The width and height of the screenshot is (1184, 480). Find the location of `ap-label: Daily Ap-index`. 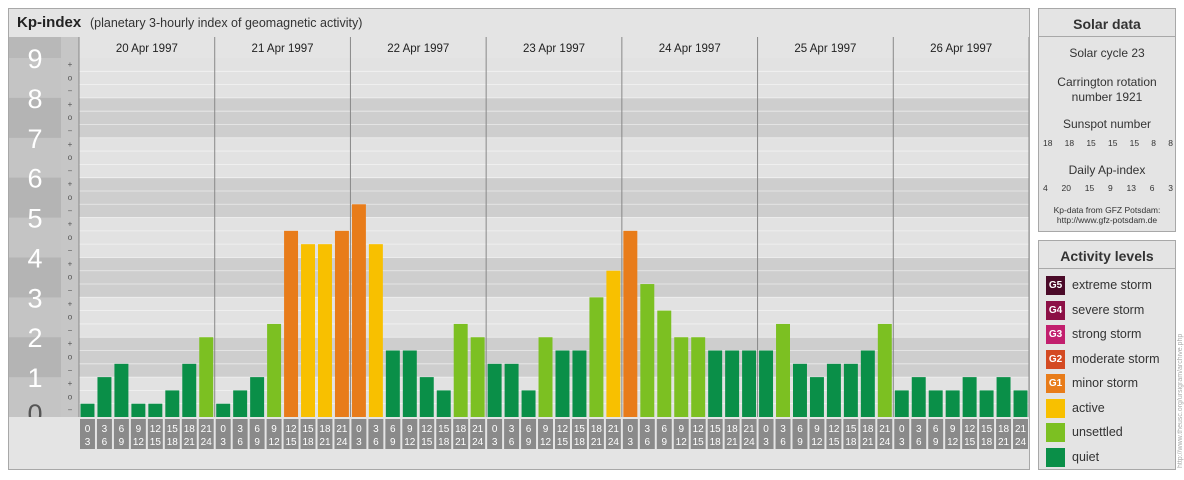

ap-label: Daily Ap-index is located at coordinates (1107, 170).